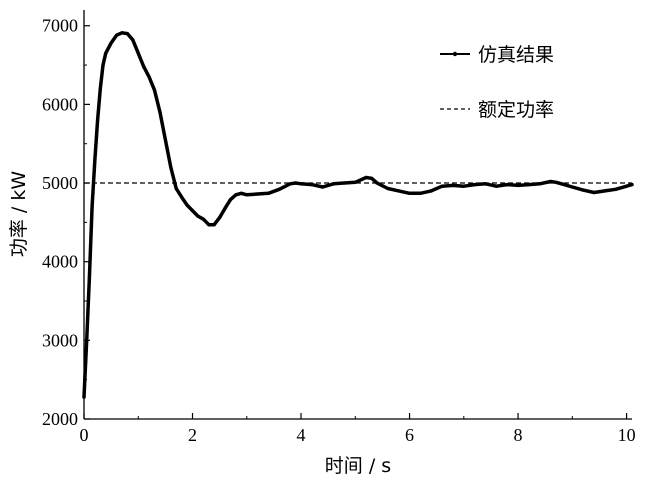 This screenshot has height=487, width=650. I want to click on x-axis-title: 时间 / s, so click(358, 466).